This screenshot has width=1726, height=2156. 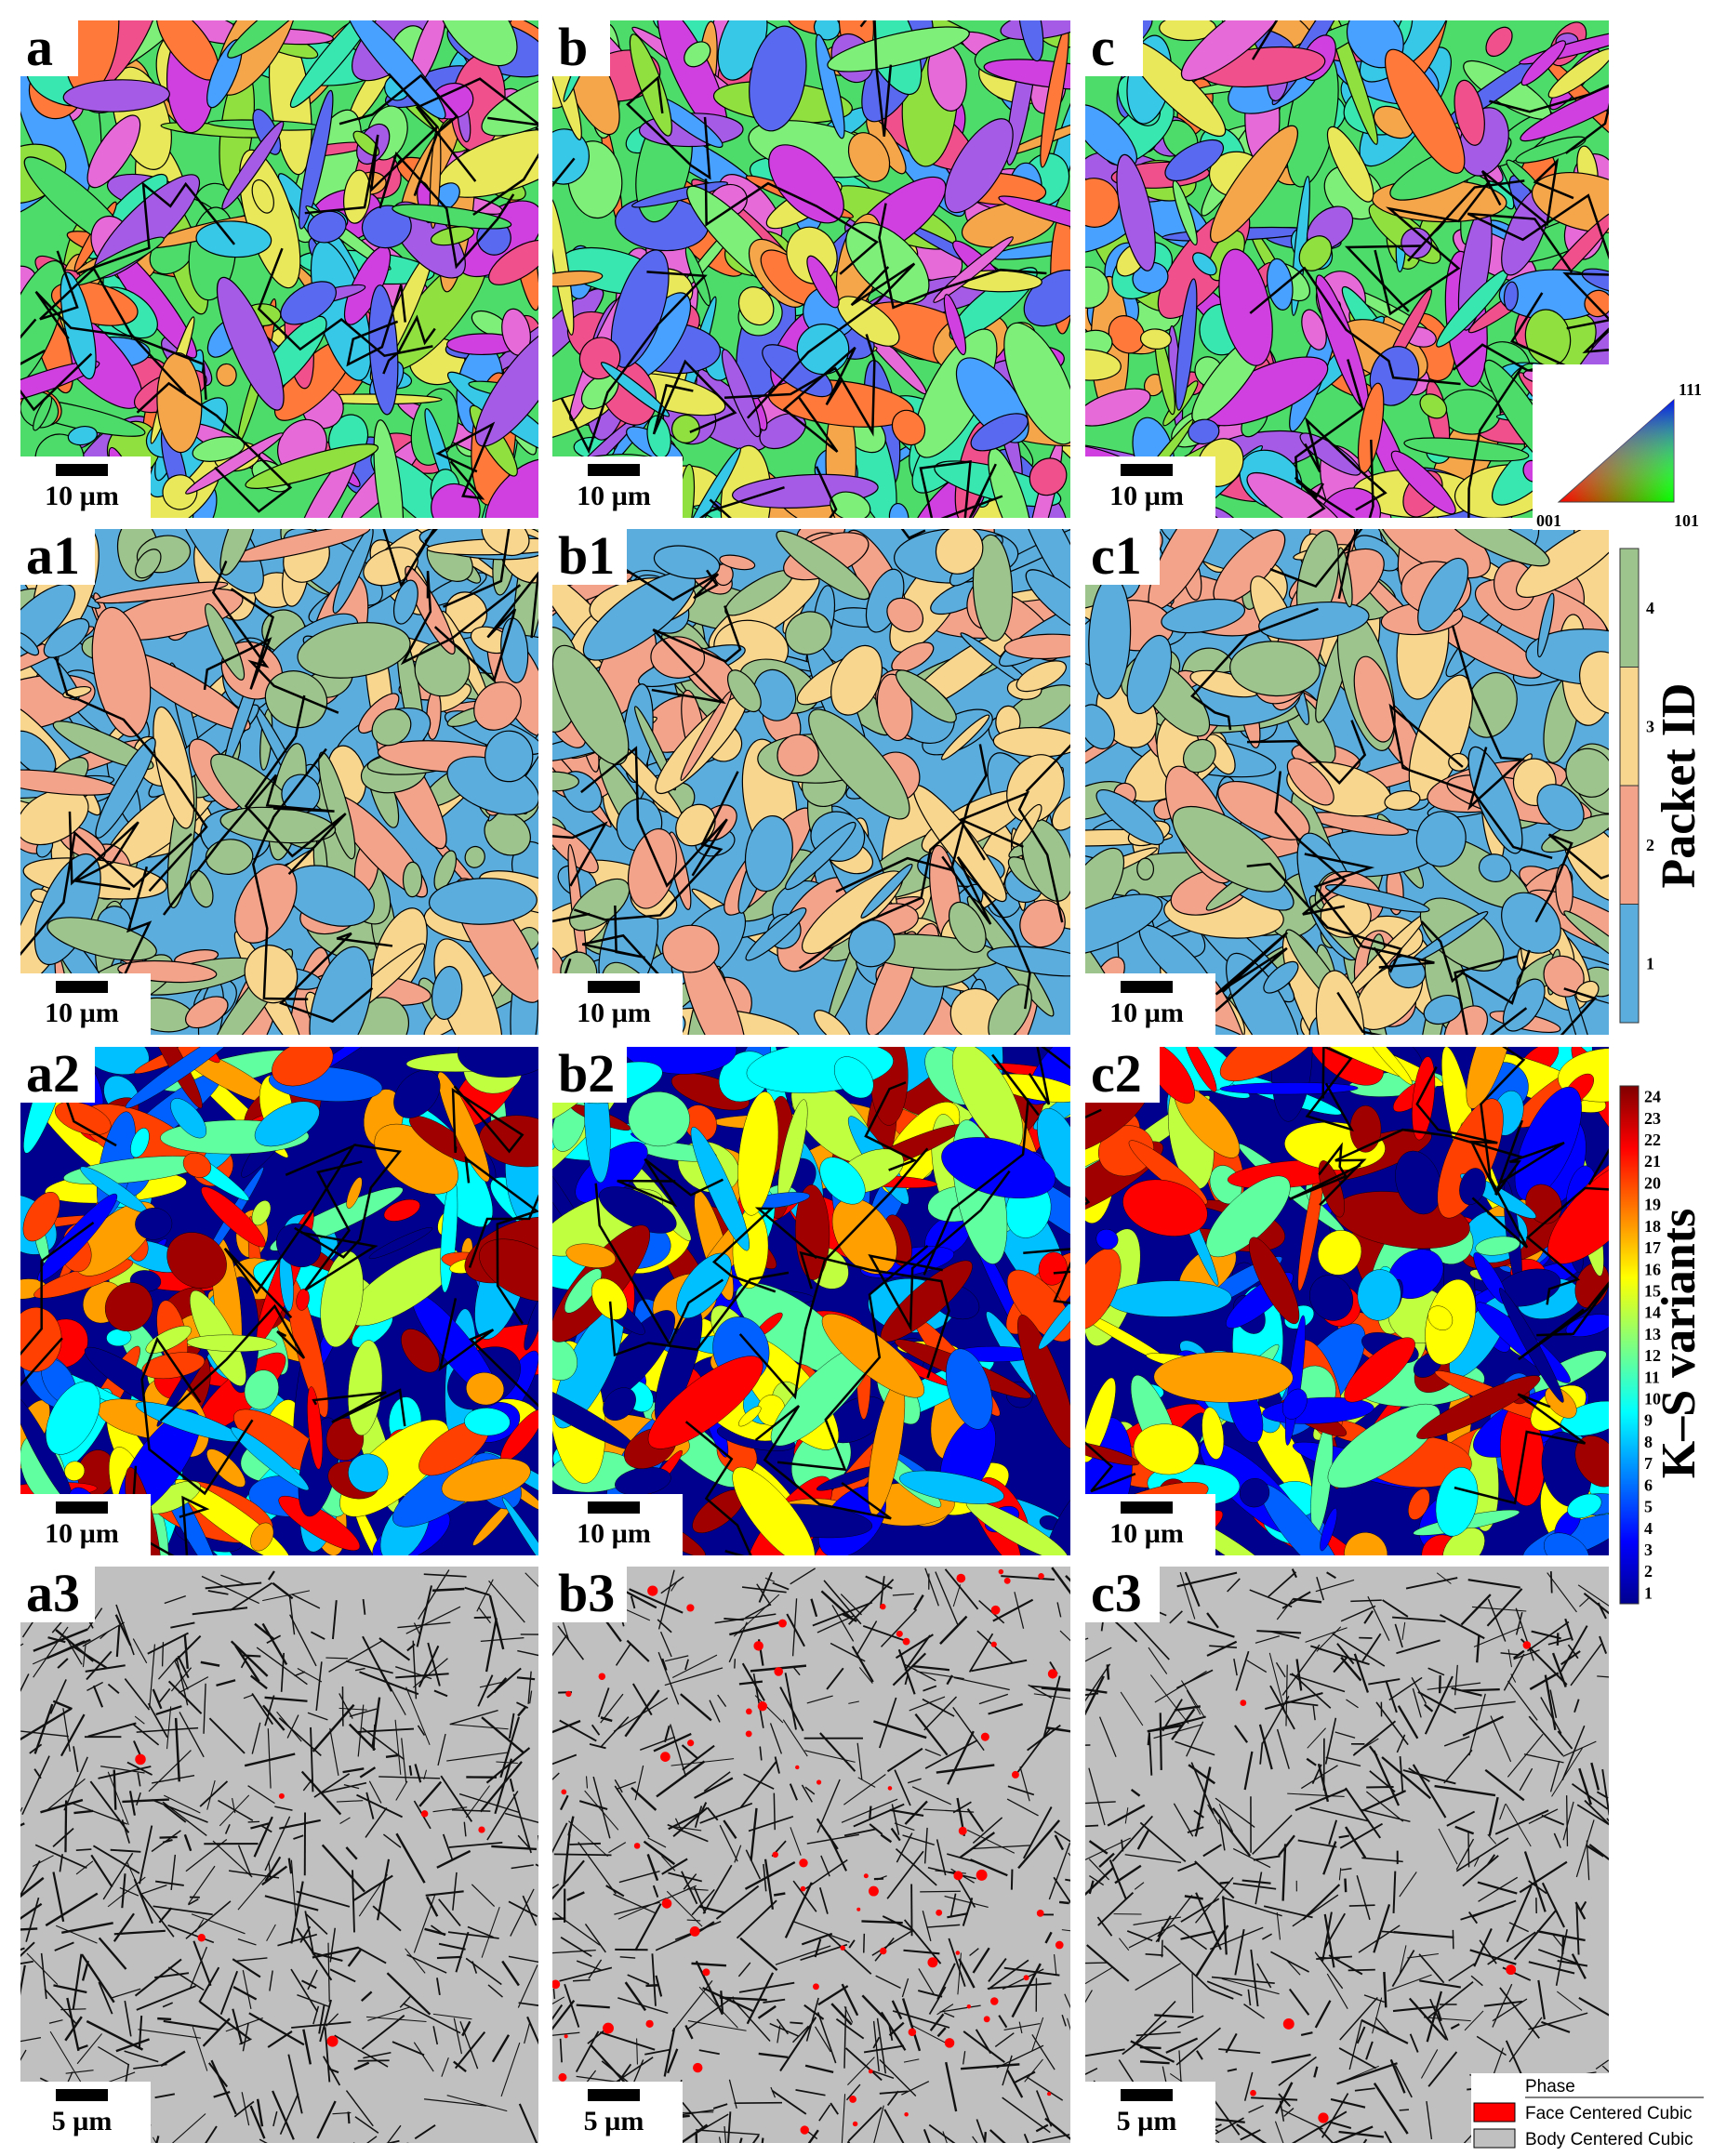 I want to click on fcc-spot, so click(x=698, y=2068).